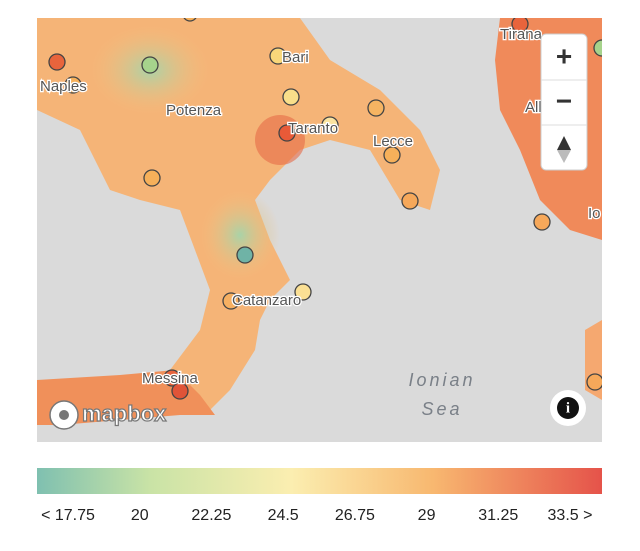  I want to click on legend-colorbar, so click(319, 481).